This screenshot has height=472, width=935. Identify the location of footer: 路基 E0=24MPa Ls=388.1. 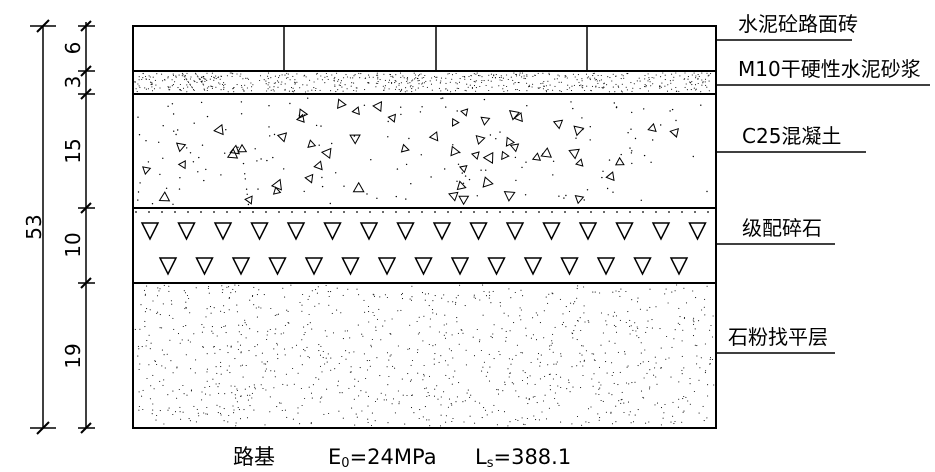
(402, 458).